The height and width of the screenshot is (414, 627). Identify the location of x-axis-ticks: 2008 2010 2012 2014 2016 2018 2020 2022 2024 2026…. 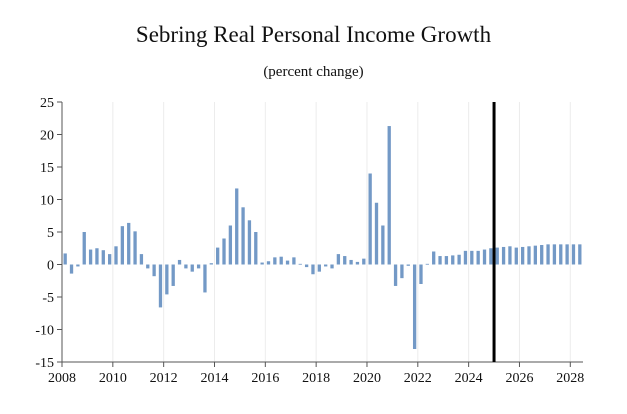
(316, 374).